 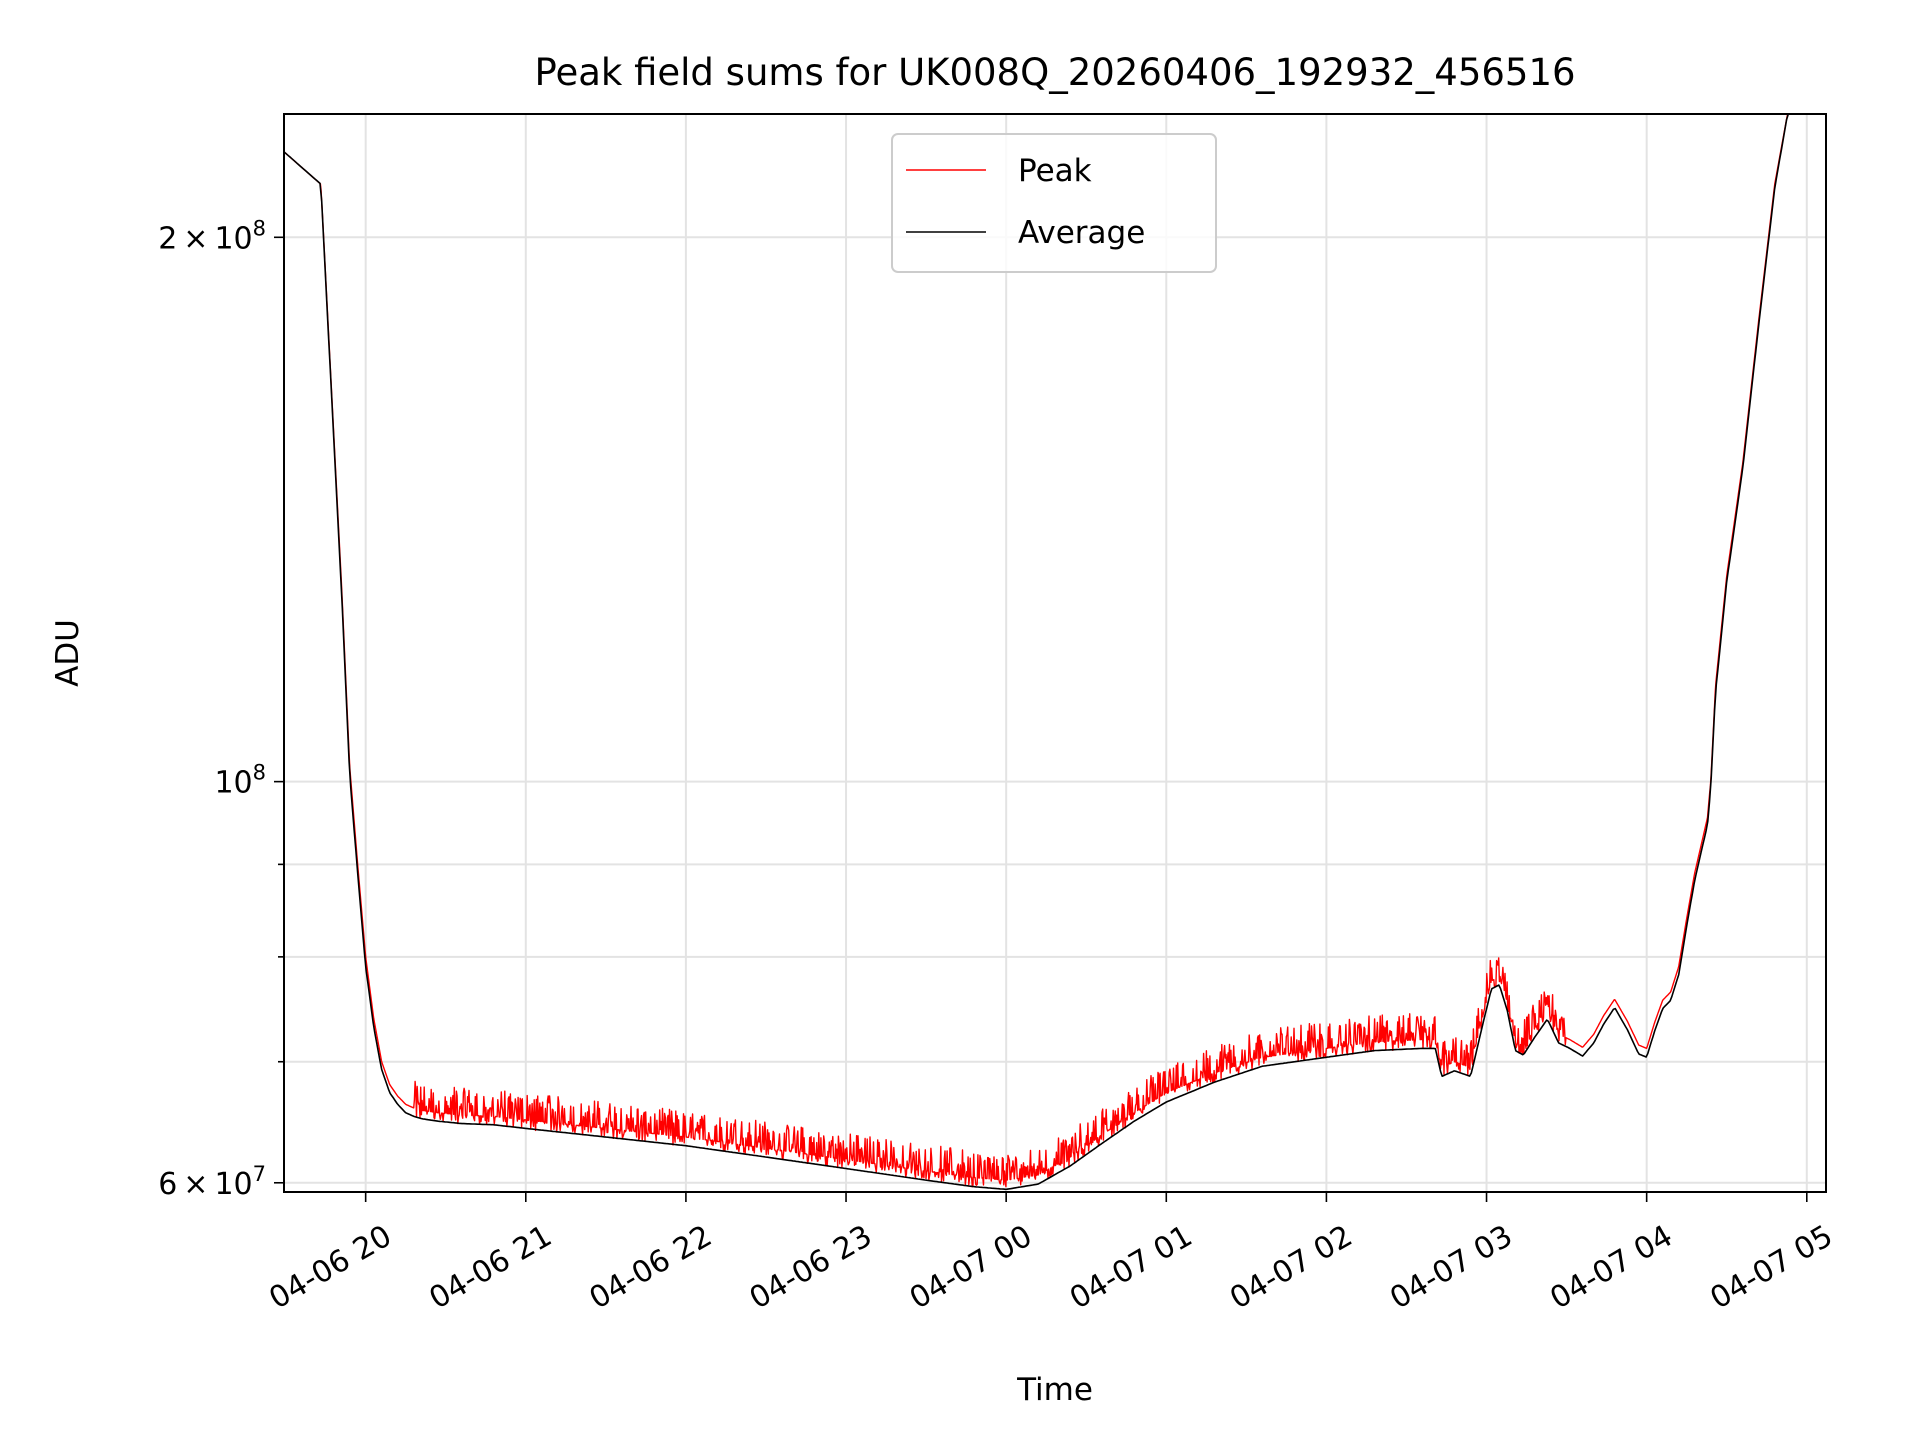 I want to click on x-axis-label: Time, so click(x=1054, y=1390).